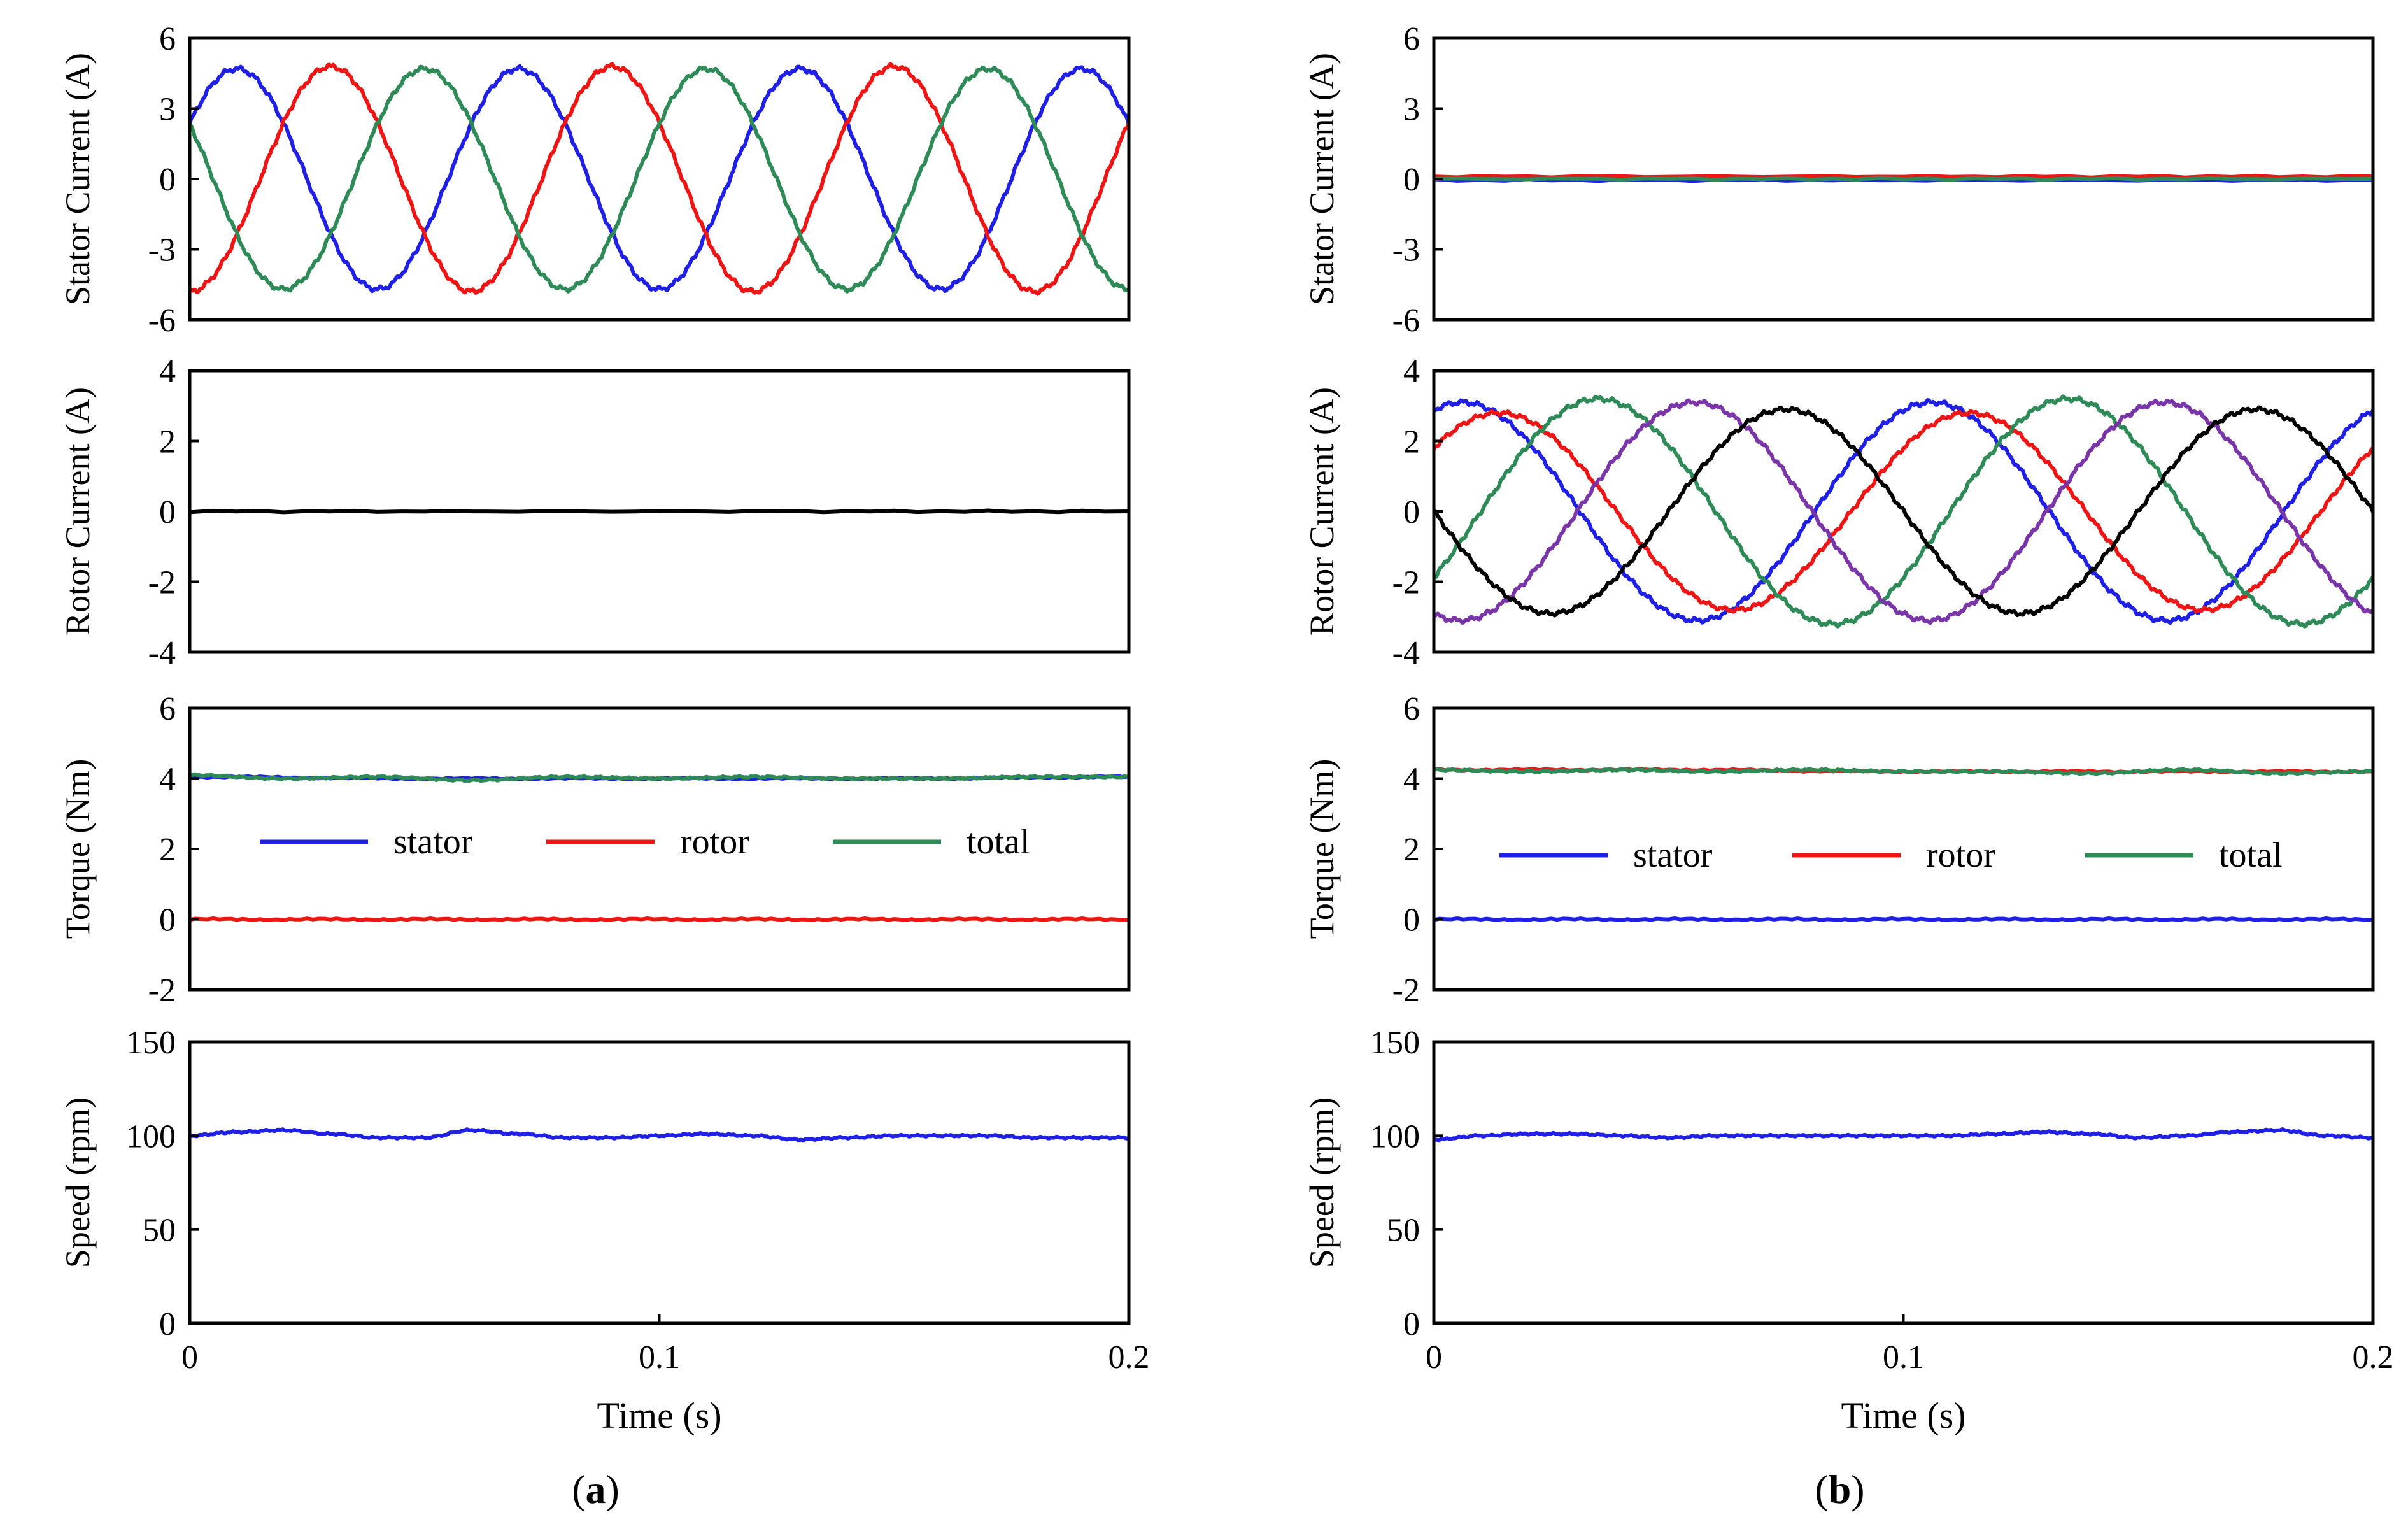  I want to click on chart-a-2: 4 2 0 -2 -4 Rotor Current (A), so click(595, 512).